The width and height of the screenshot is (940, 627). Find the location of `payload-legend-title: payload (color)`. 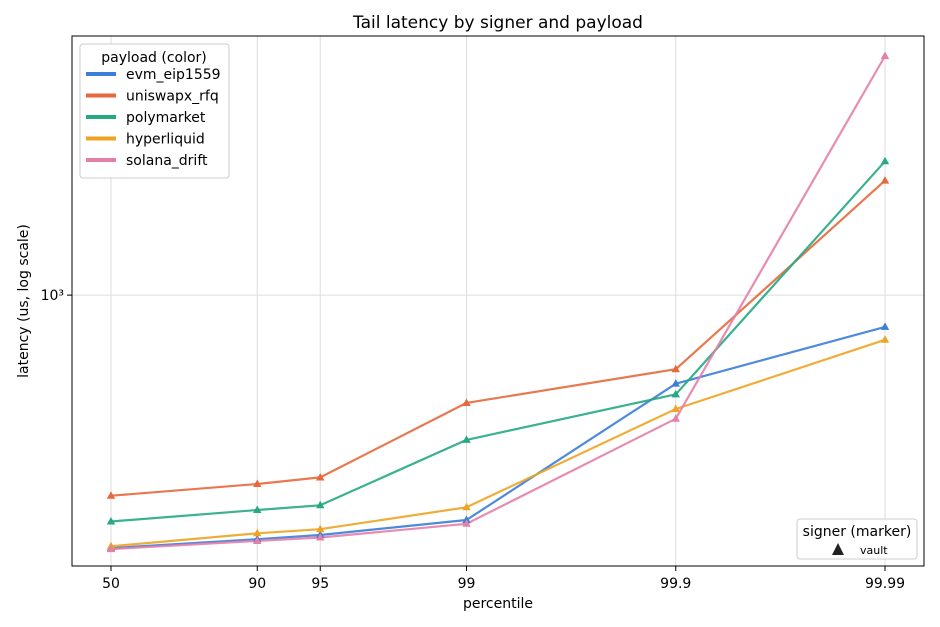

payload-legend-title: payload (color) is located at coordinates (154, 58).